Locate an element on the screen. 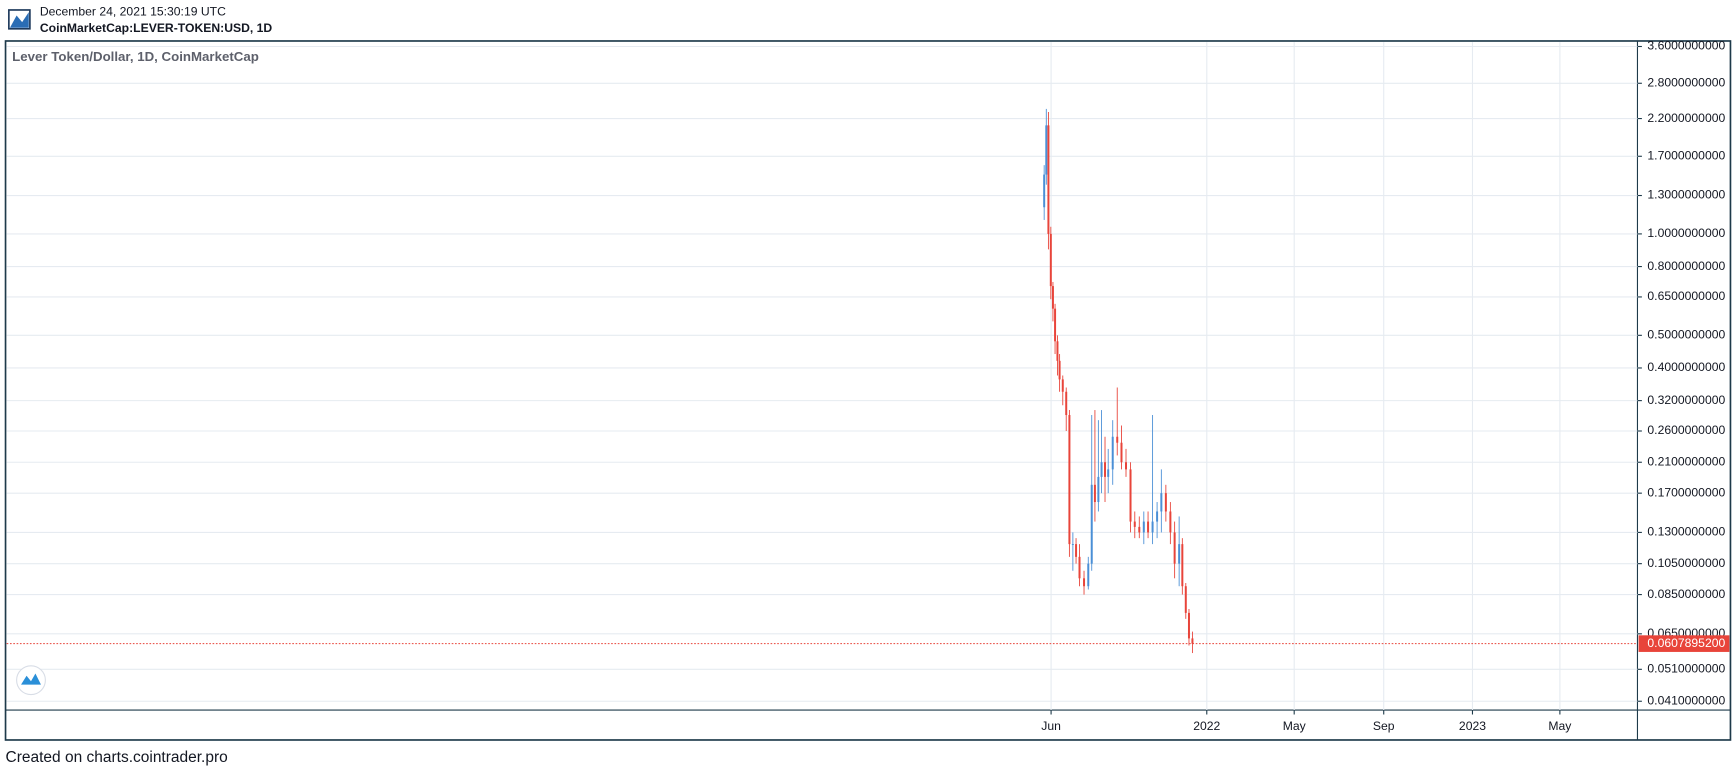  last-price-label: 0.0607895200 is located at coordinates (1686, 643).